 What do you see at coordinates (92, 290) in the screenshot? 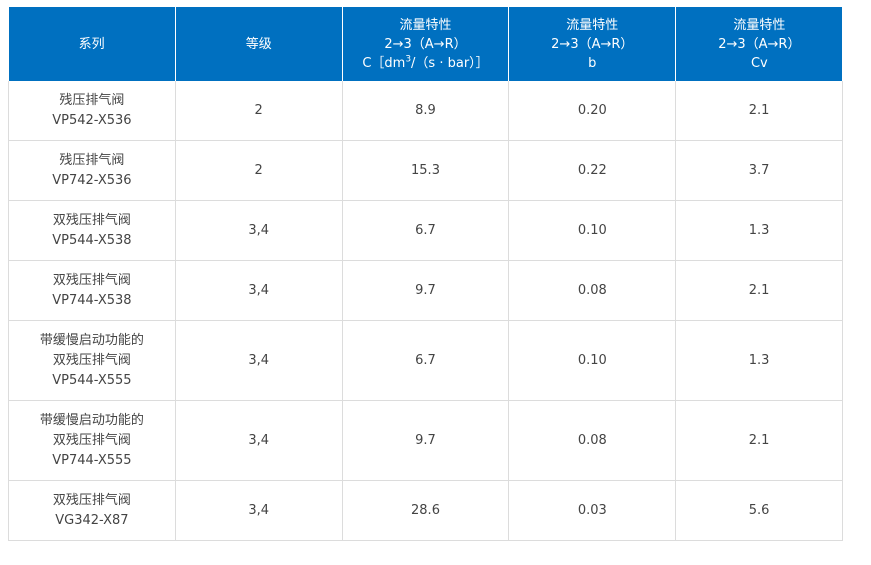
I see `cell-series: 双残压排气阀 VP744-X538` at bounding box center [92, 290].